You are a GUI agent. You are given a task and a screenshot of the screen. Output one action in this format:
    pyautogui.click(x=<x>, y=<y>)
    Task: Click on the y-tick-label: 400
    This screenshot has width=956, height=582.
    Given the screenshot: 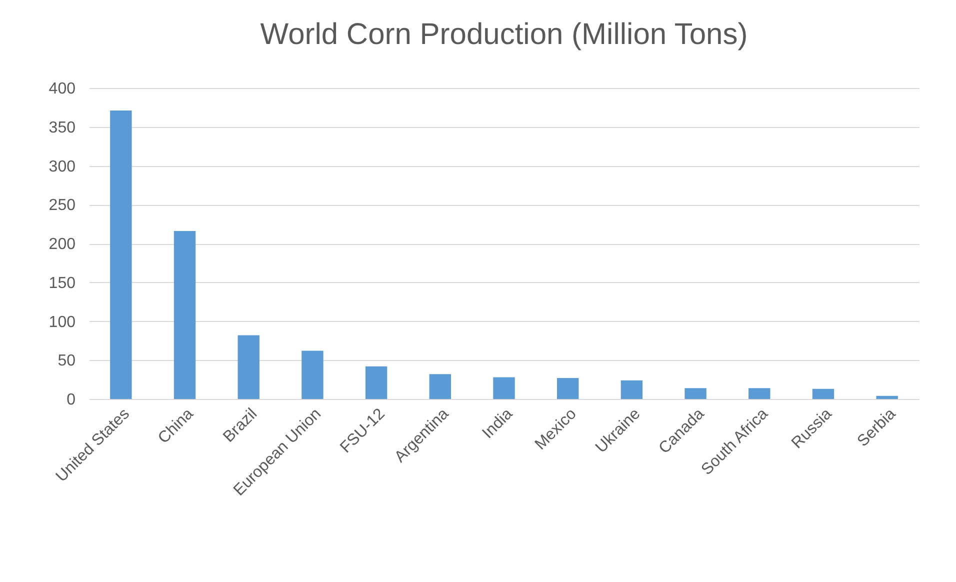 What is the action you would take?
    pyautogui.click(x=62, y=89)
    